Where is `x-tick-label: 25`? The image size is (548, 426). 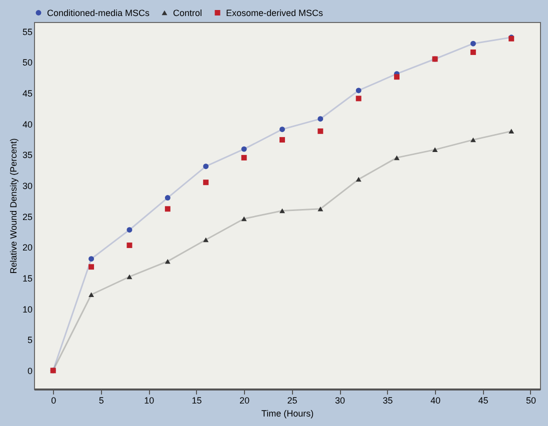
x-tick-label: 25 is located at coordinates (292, 401).